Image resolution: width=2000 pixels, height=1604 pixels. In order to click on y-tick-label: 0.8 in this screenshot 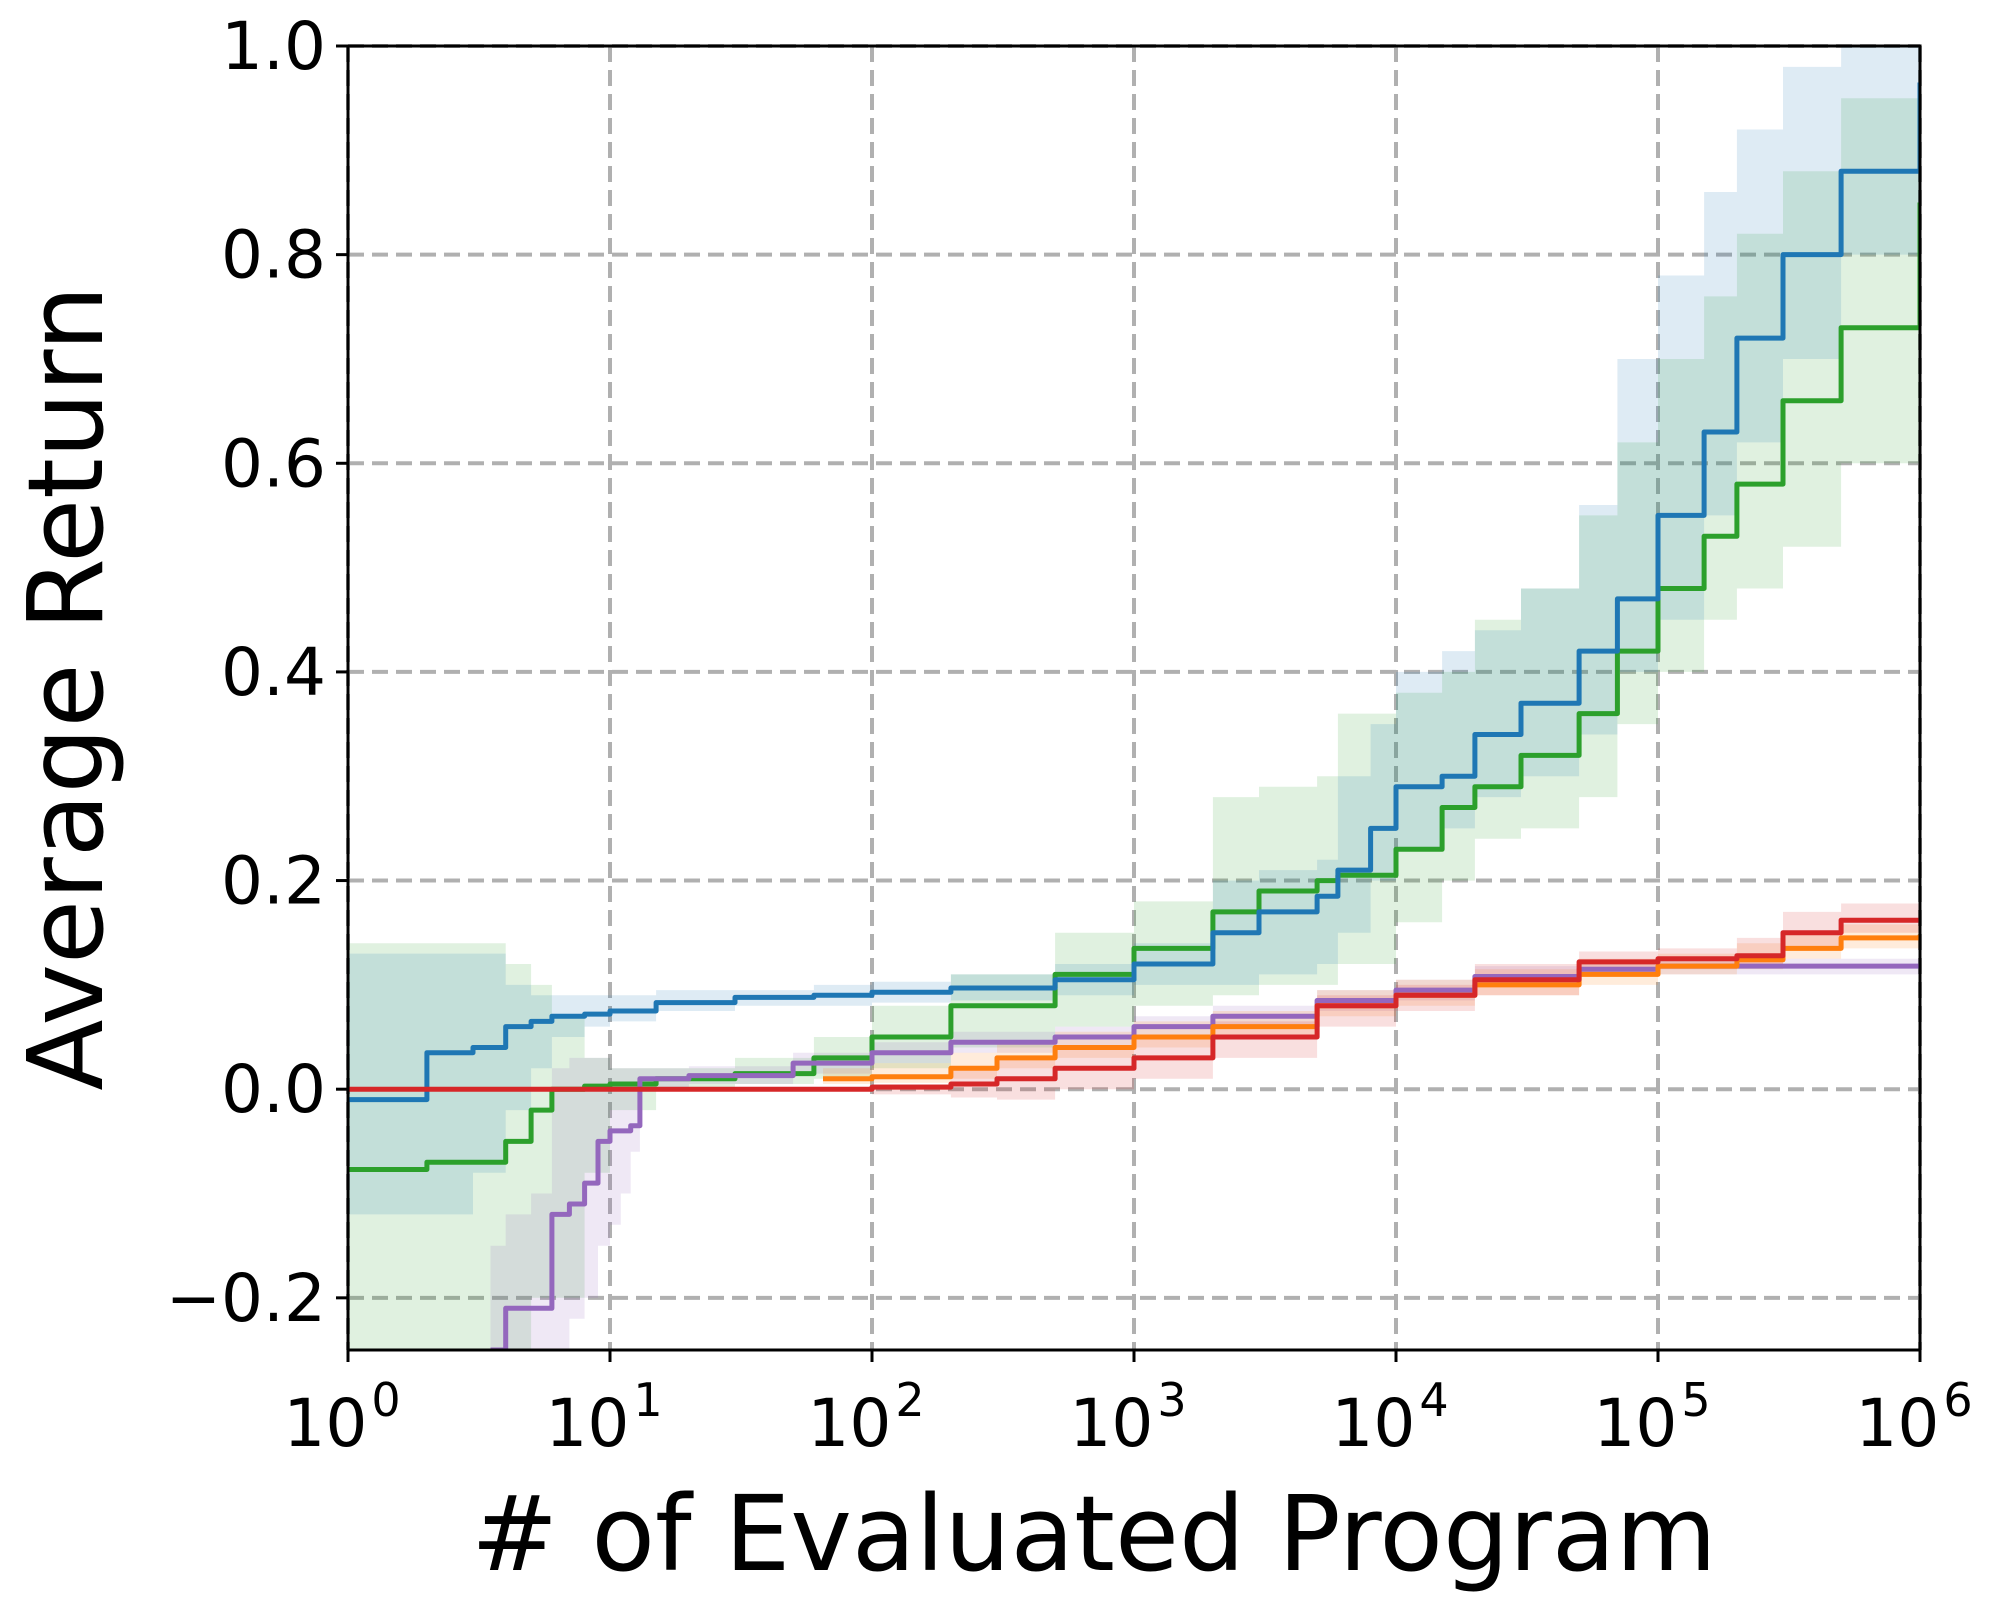, I will do `click(273, 255)`.